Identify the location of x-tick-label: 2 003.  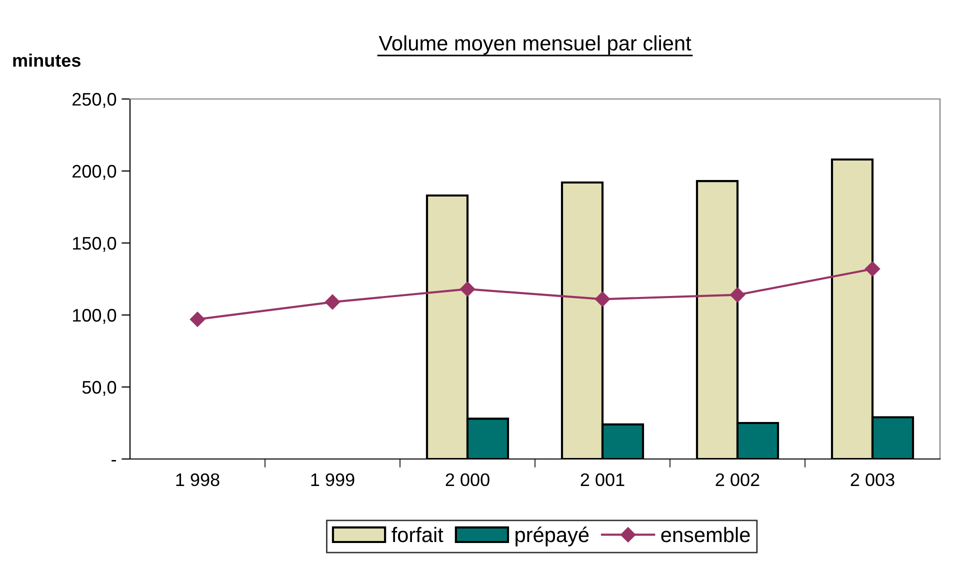
(872, 479).